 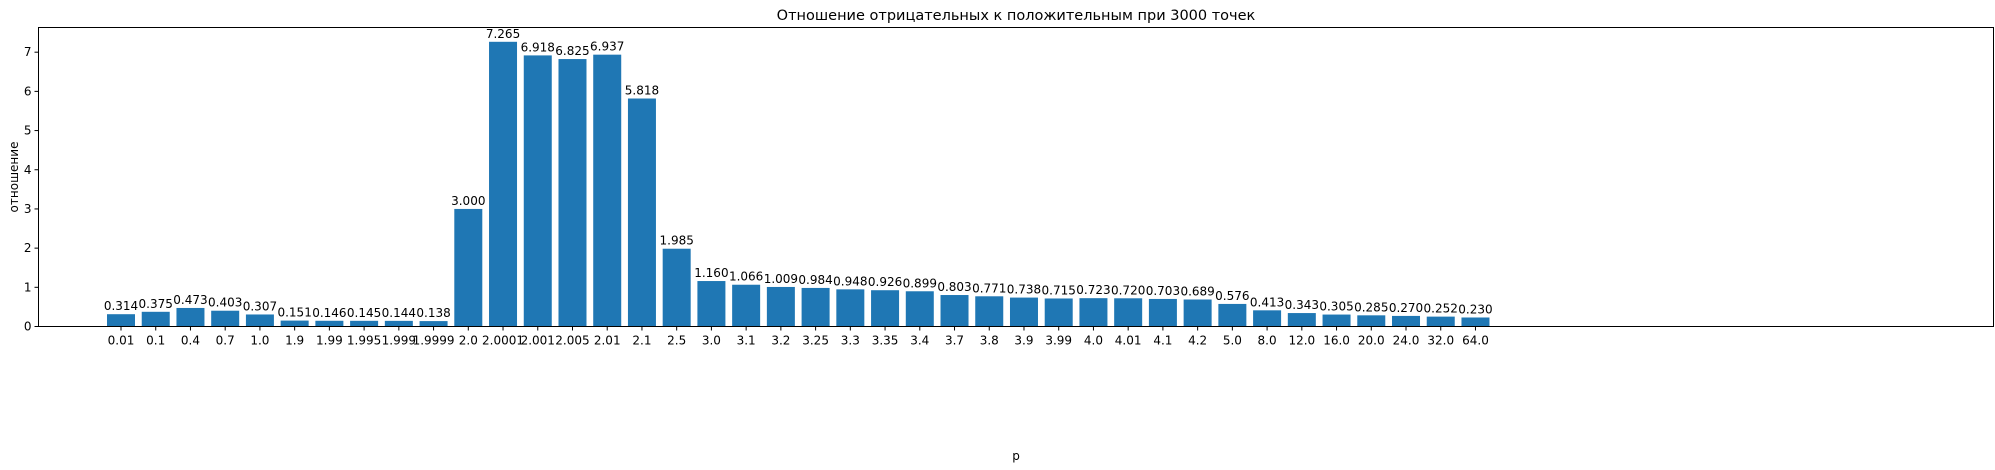 What do you see at coordinates (1267, 341) in the screenshot?
I see `x-tick-label: 8.0` at bounding box center [1267, 341].